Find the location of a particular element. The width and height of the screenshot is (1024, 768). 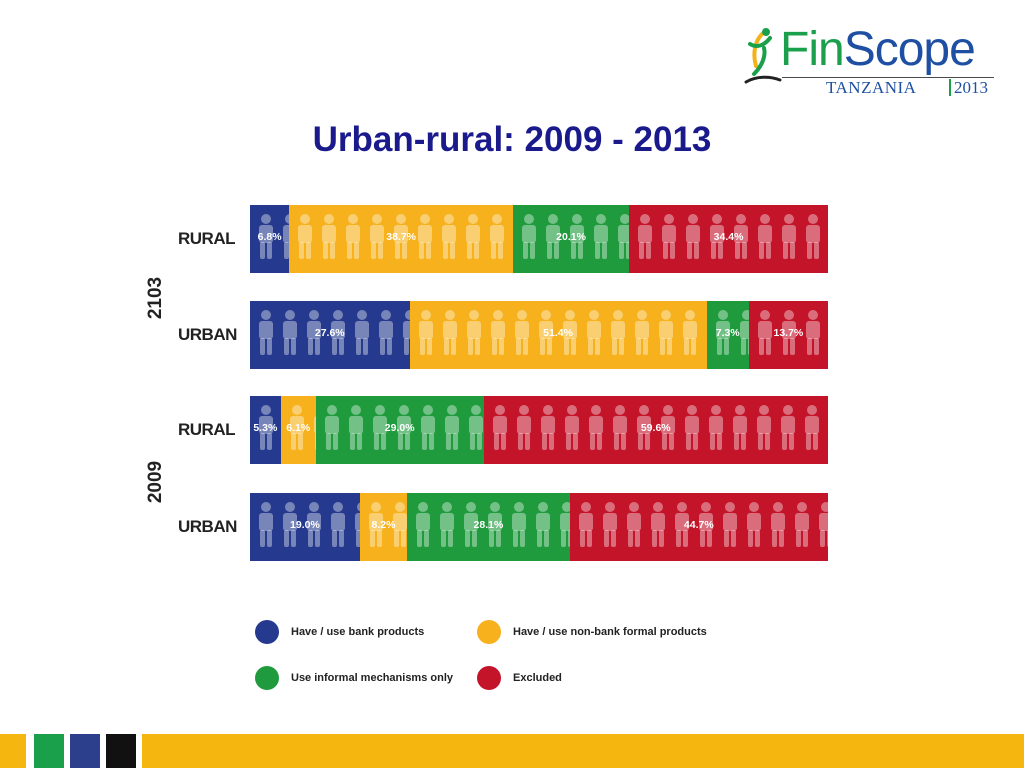

data-label: 38.7% is located at coordinates (401, 237).